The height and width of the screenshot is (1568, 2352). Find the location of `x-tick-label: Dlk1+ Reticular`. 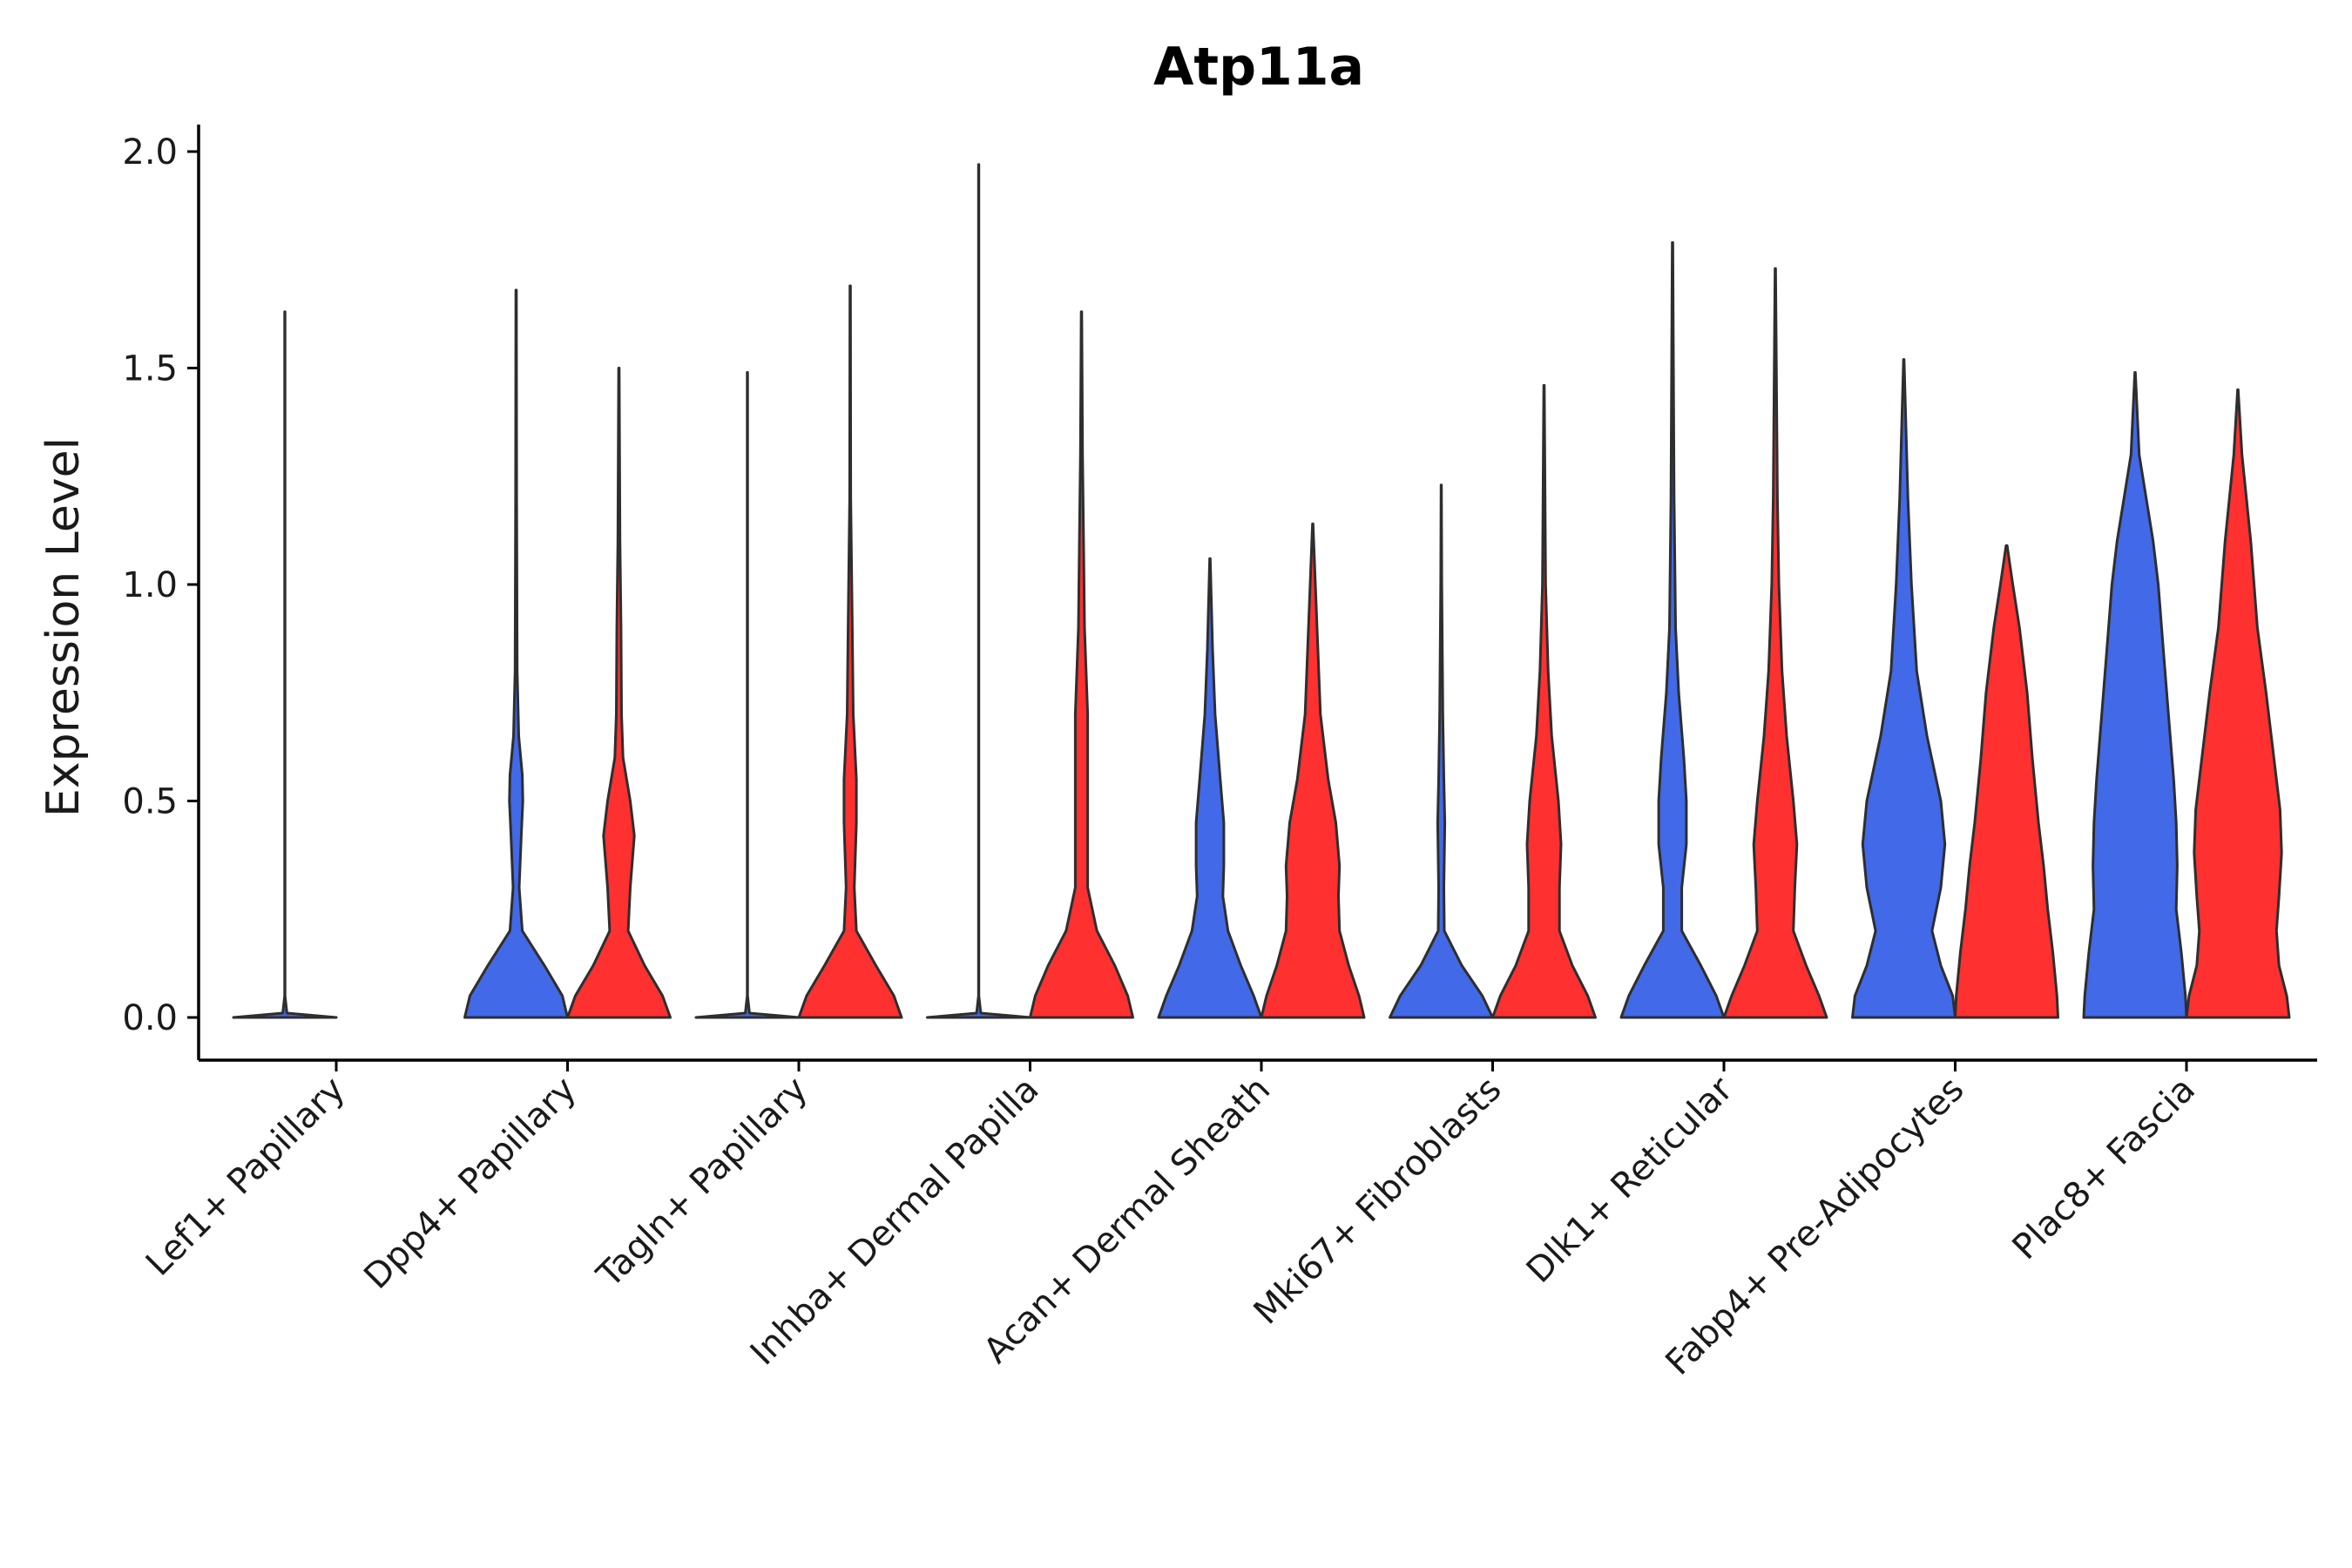

x-tick-label: Dlk1+ Reticular is located at coordinates (1630, 1180).